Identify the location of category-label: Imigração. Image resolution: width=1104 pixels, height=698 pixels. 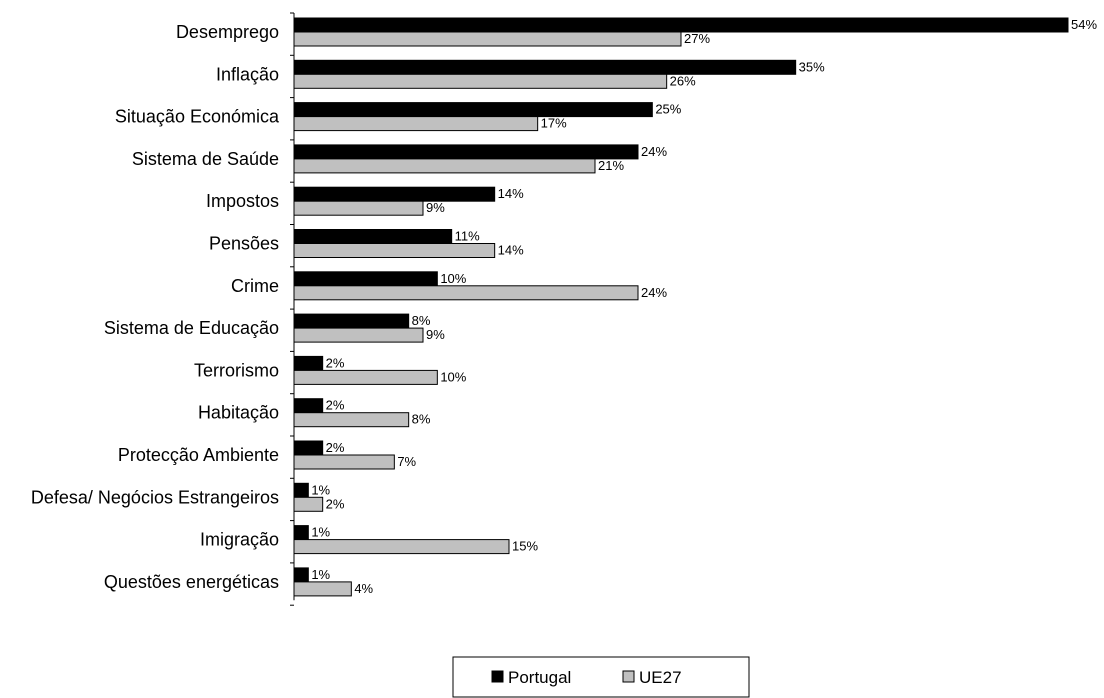
(239, 540).